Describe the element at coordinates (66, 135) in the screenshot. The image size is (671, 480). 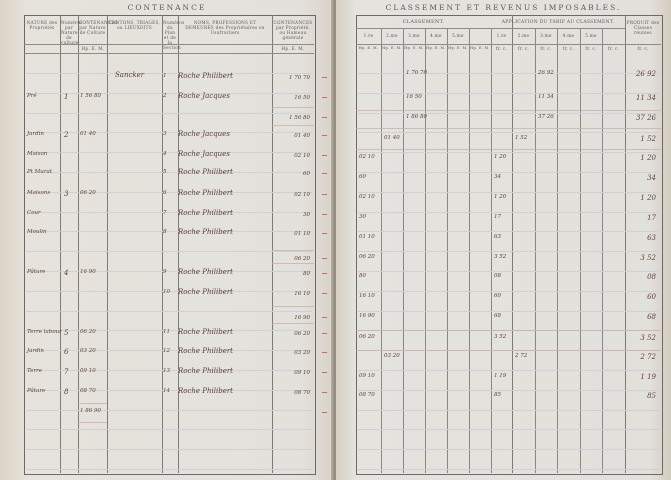
I see `nature-number-cell: 2` at that location.